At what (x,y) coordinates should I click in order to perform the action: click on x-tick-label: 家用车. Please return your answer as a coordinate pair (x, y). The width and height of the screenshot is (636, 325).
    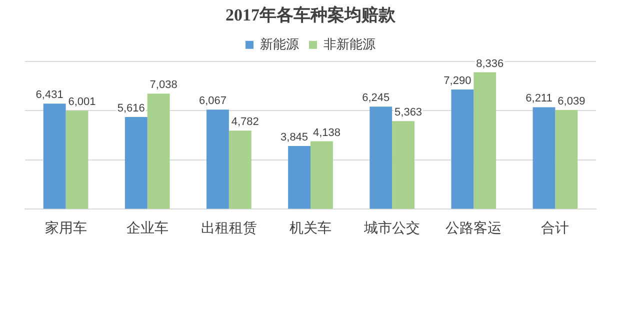
    Looking at the image, I should click on (65, 227).